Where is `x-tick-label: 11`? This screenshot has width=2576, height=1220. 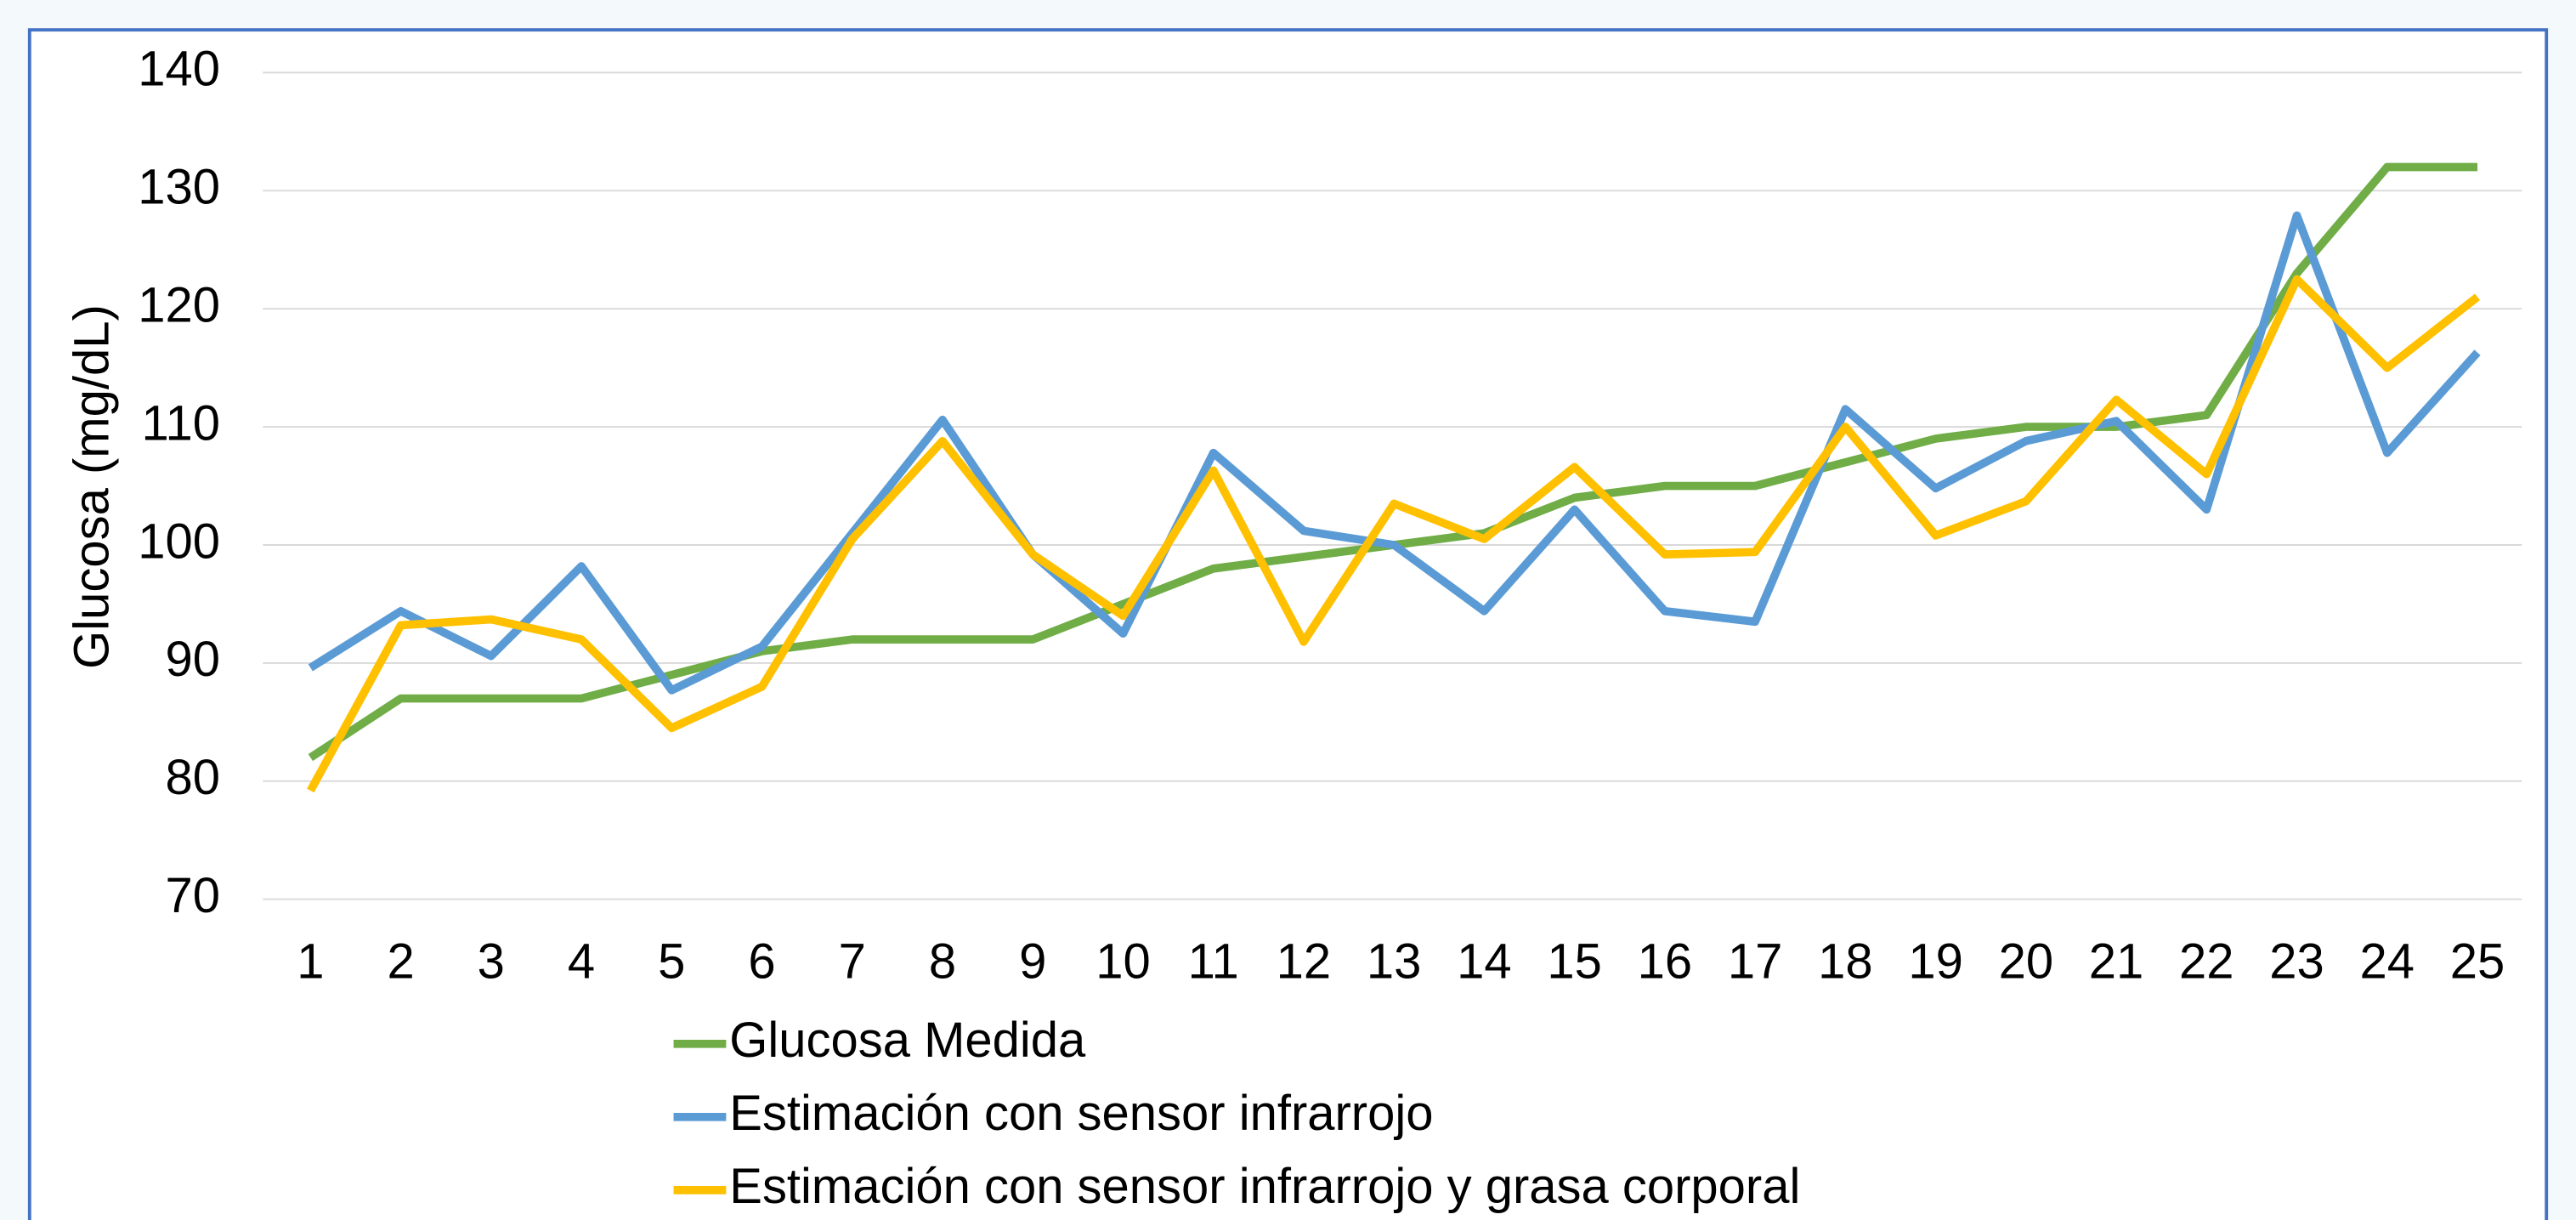
x-tick-label: 11 is located at coordinates (1213, 962).